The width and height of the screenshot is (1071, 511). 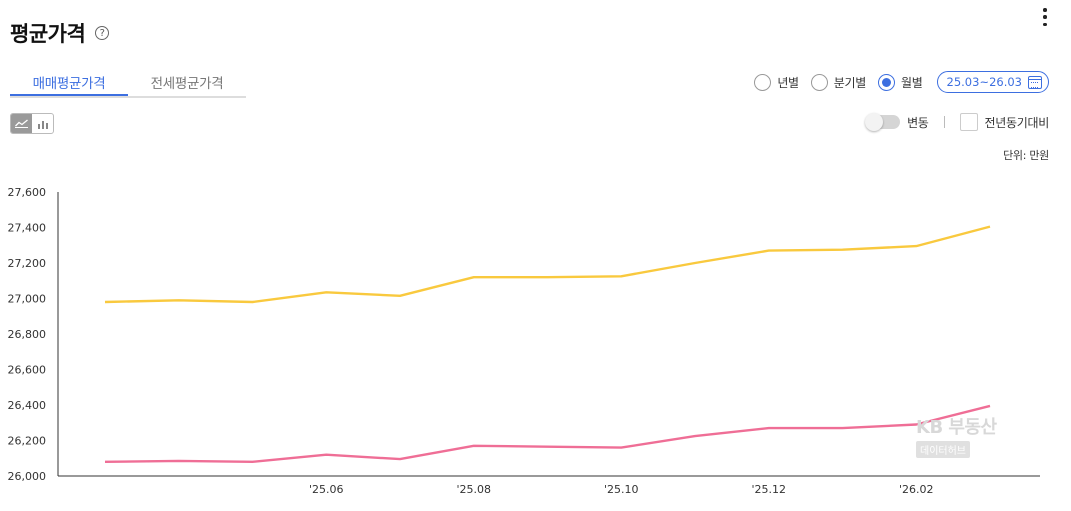 I want to click on chart-options: 변동 전년동기대비, so click(x=957, y=122).